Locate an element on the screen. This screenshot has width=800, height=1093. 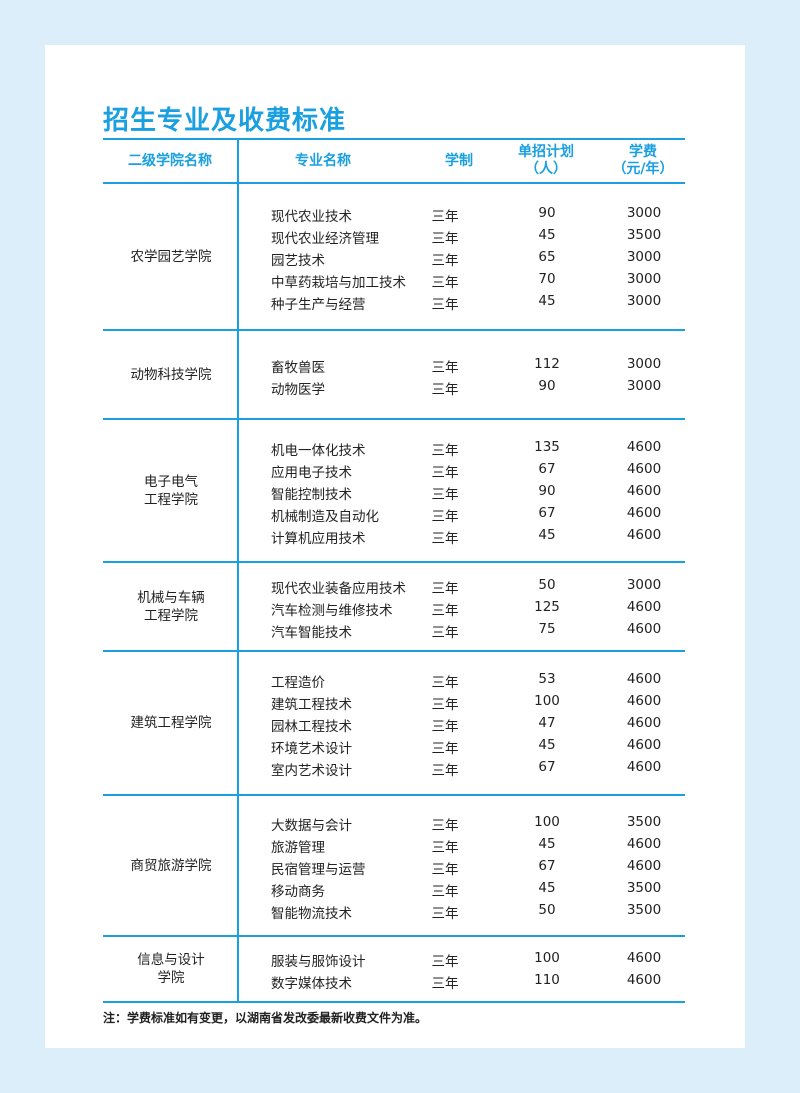
college-name: 动物科技学院 is located at coordinates (171, 374).